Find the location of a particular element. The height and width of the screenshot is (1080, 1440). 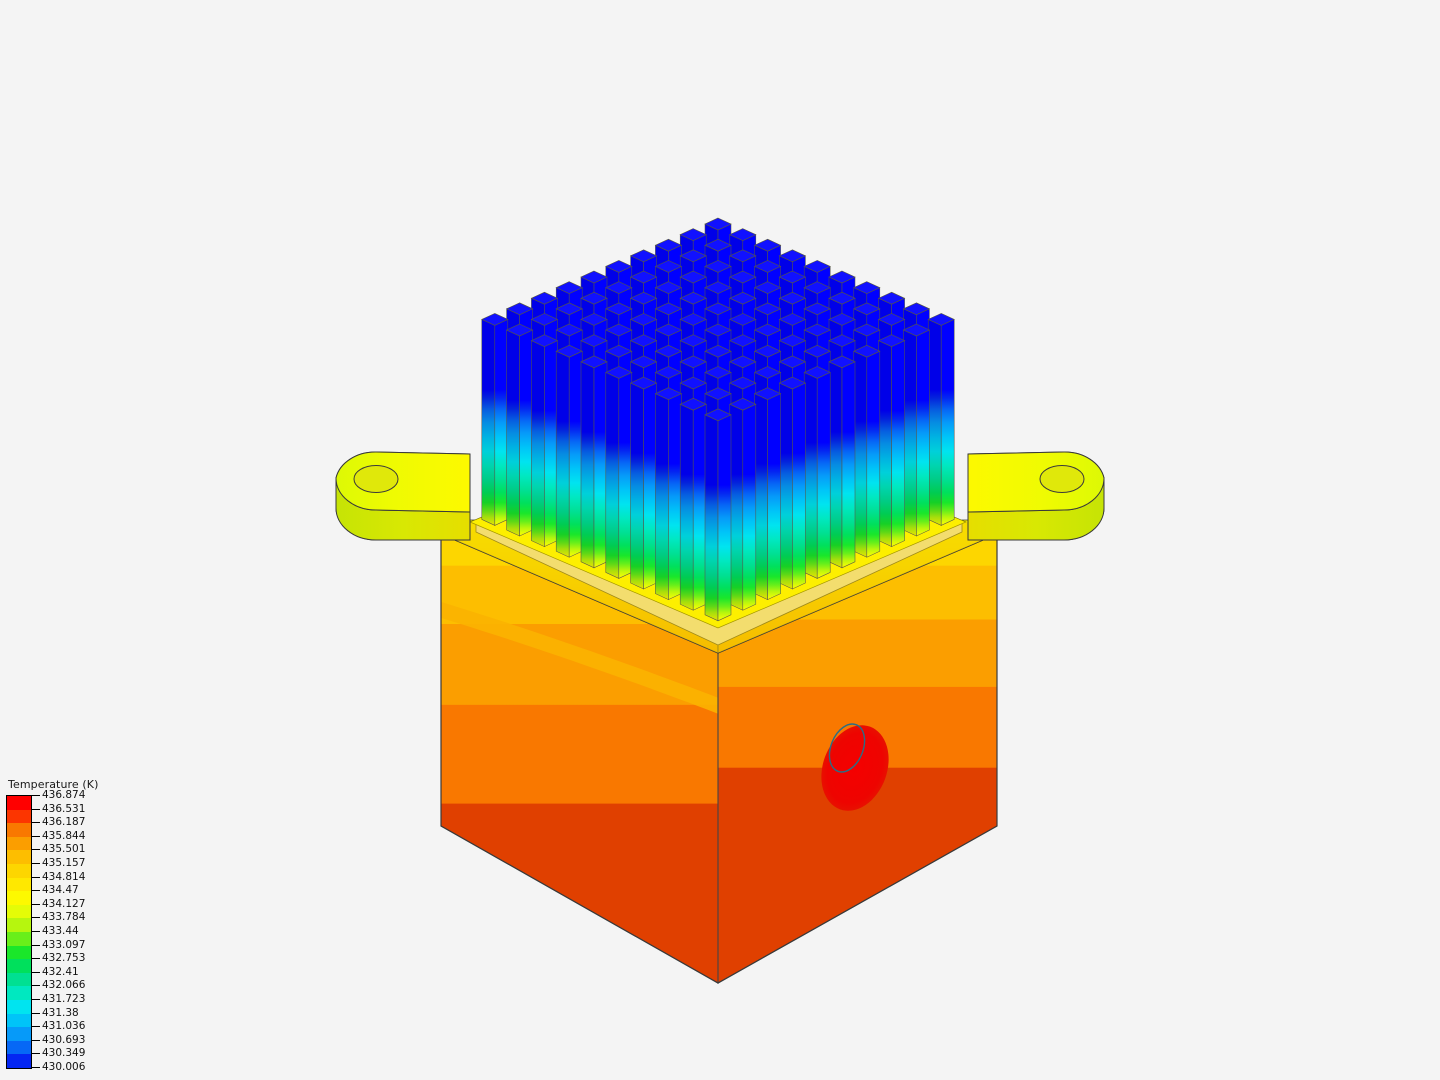

ear-overlay-right is located at coordinates (1036, 496).